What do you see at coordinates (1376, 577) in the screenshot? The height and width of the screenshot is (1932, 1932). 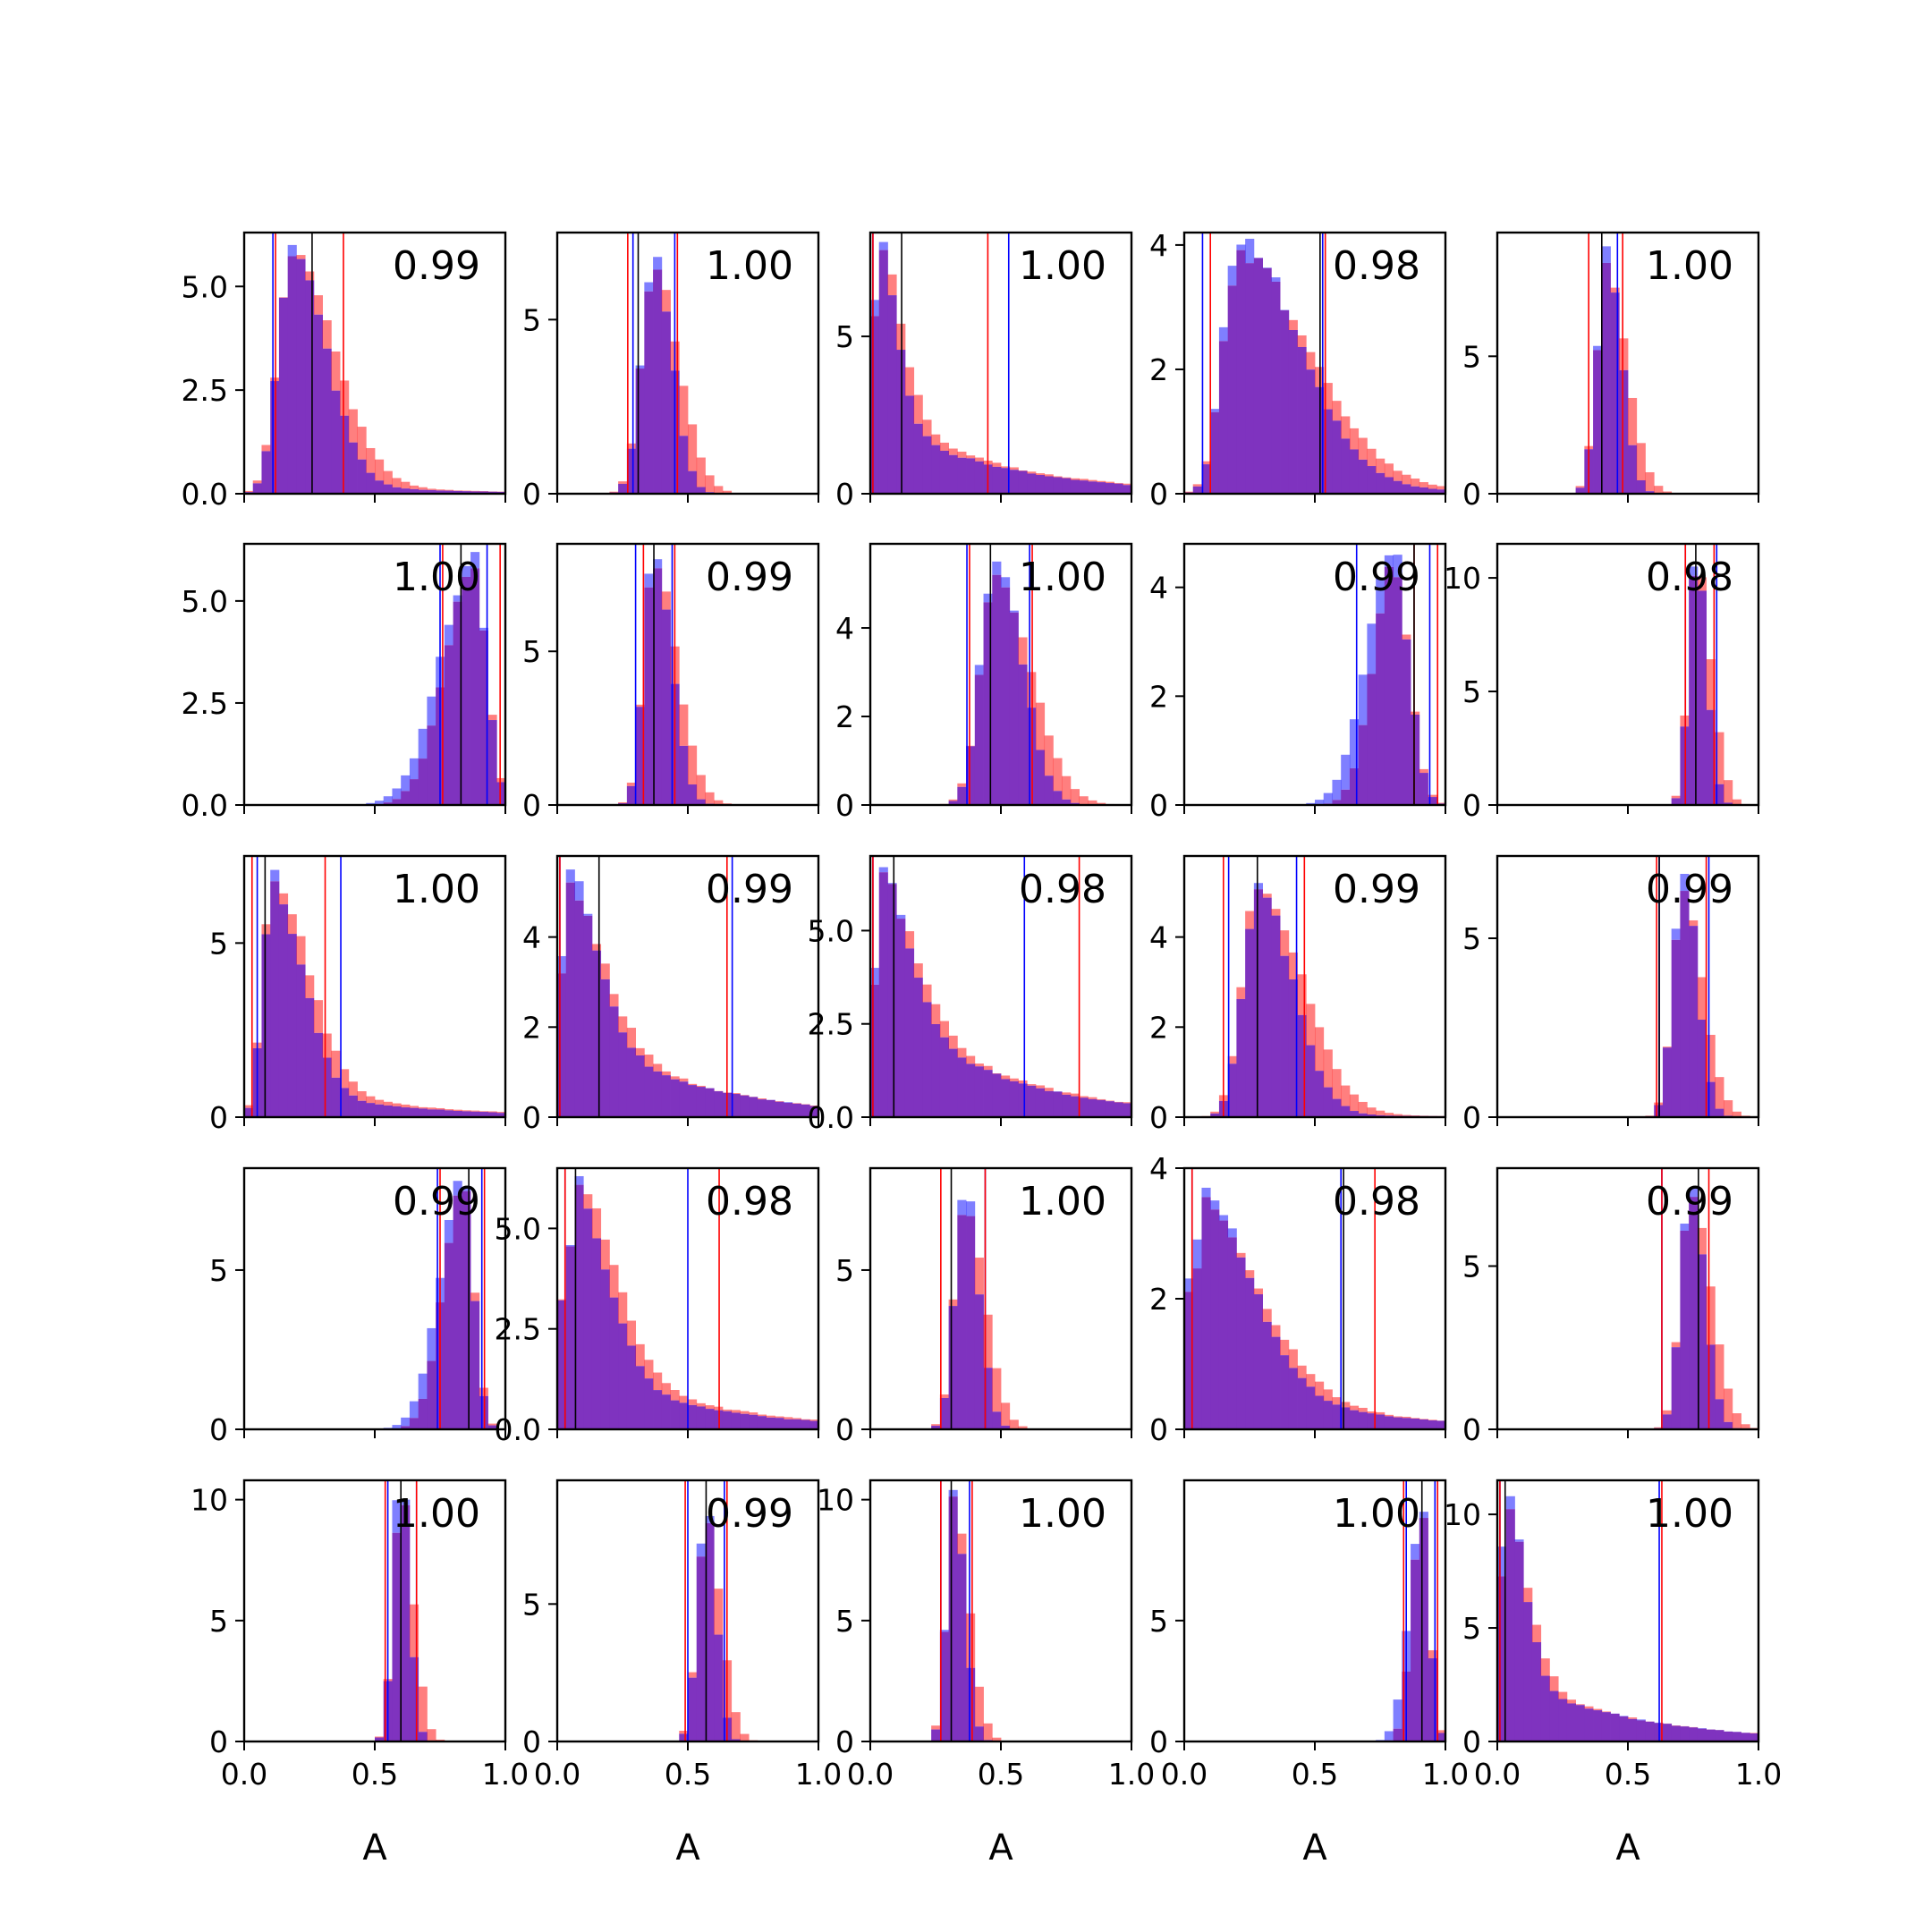 I see `correlation-label-r2c4: 0.99` at bounding box center [1376, 577].